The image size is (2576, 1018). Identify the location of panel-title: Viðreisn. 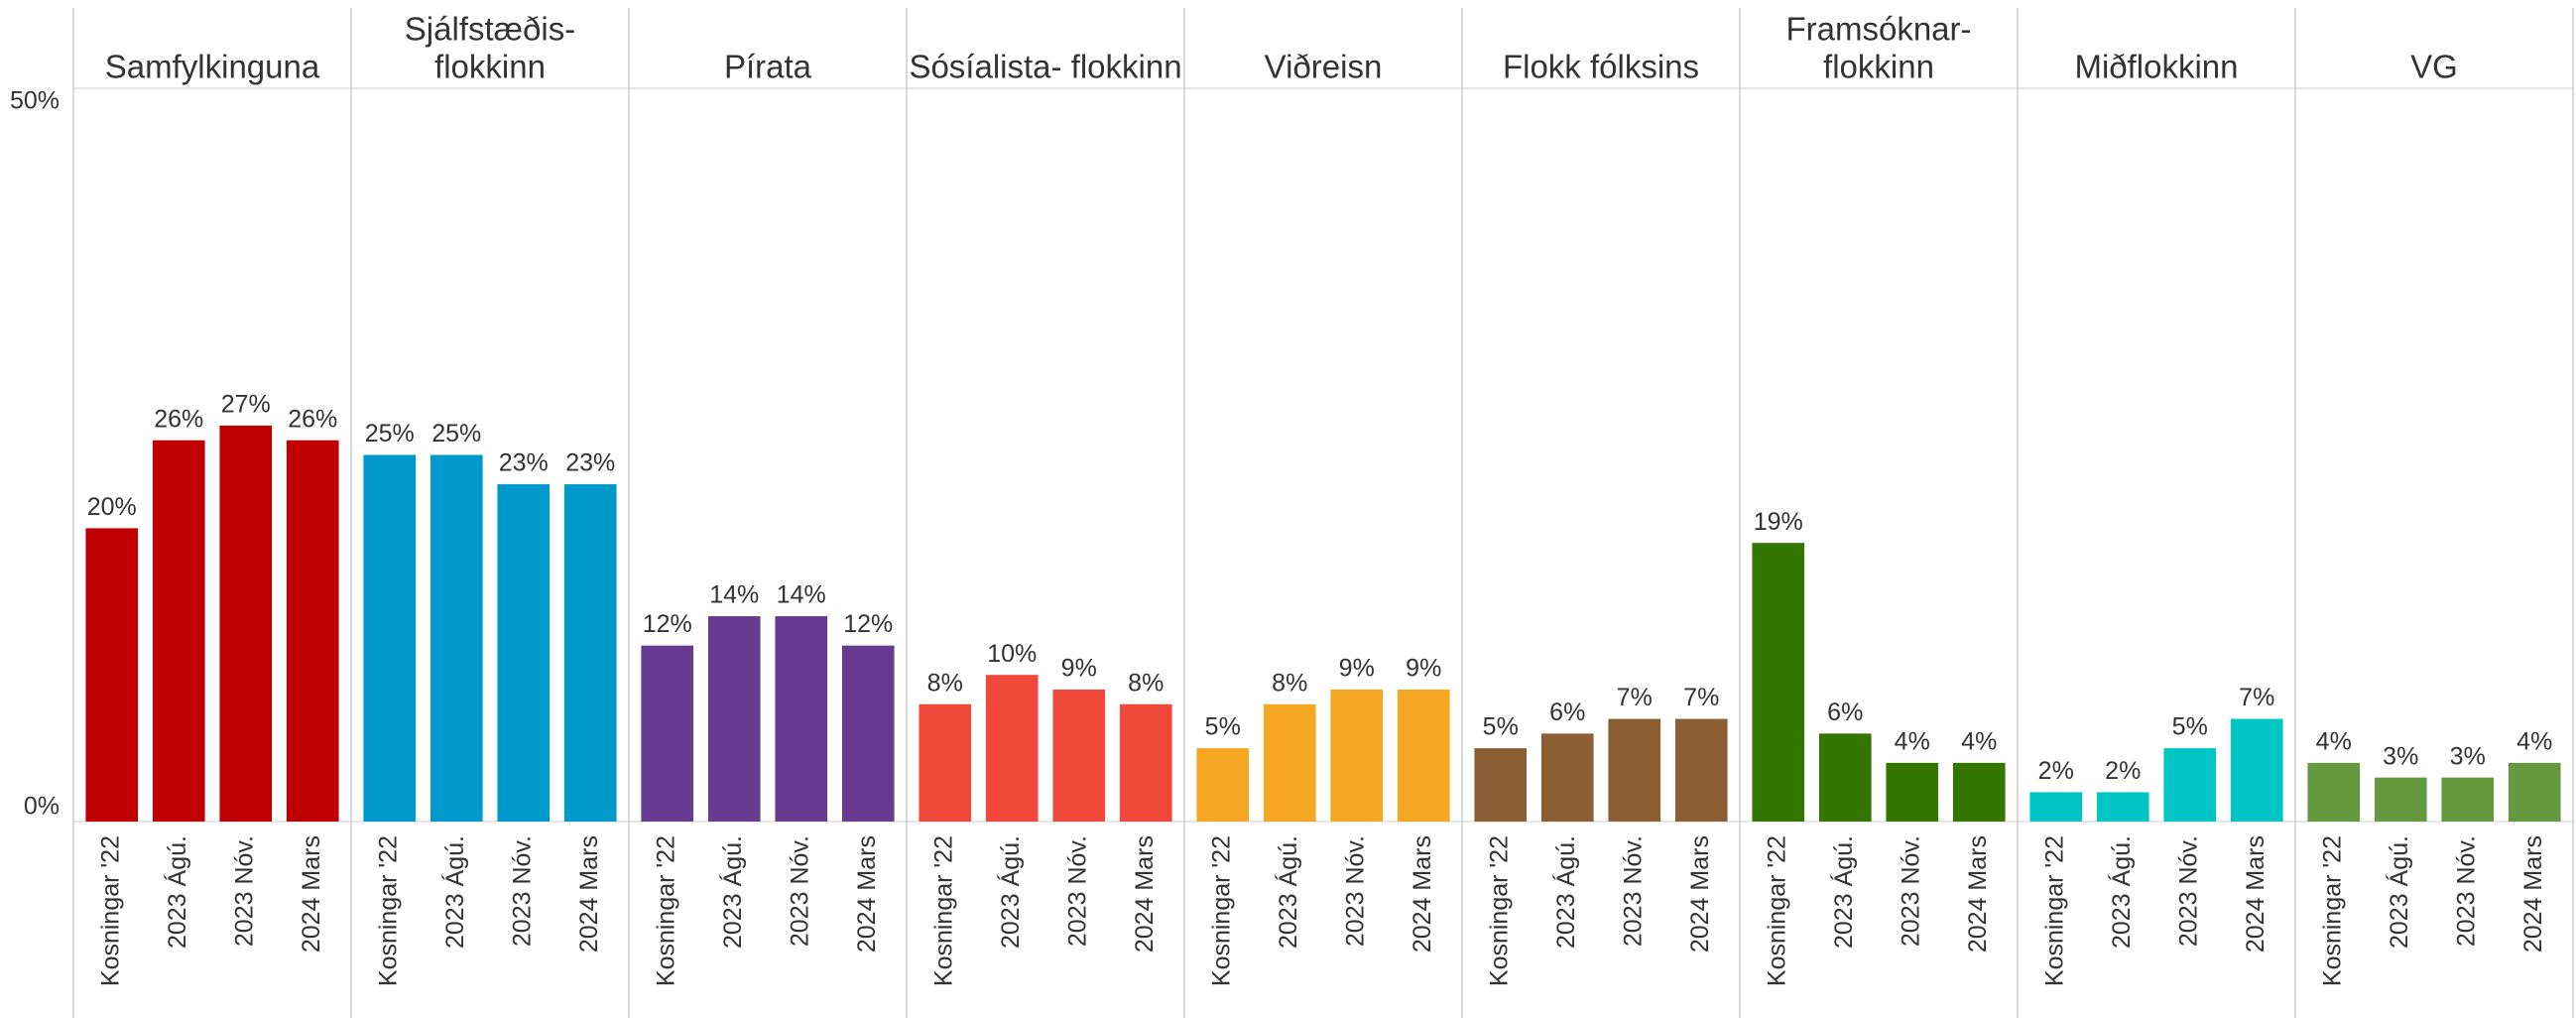
(1324, 67).